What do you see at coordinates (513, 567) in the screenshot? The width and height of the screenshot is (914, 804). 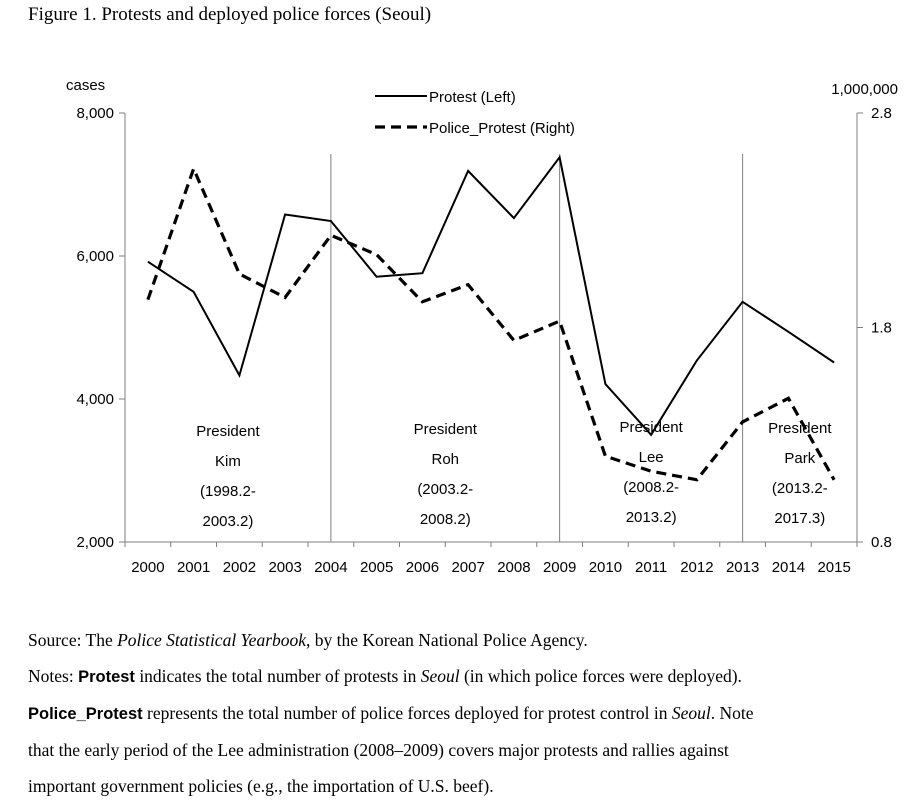 I see `x-tick-label: 2008` at bounding box center [513, 567].